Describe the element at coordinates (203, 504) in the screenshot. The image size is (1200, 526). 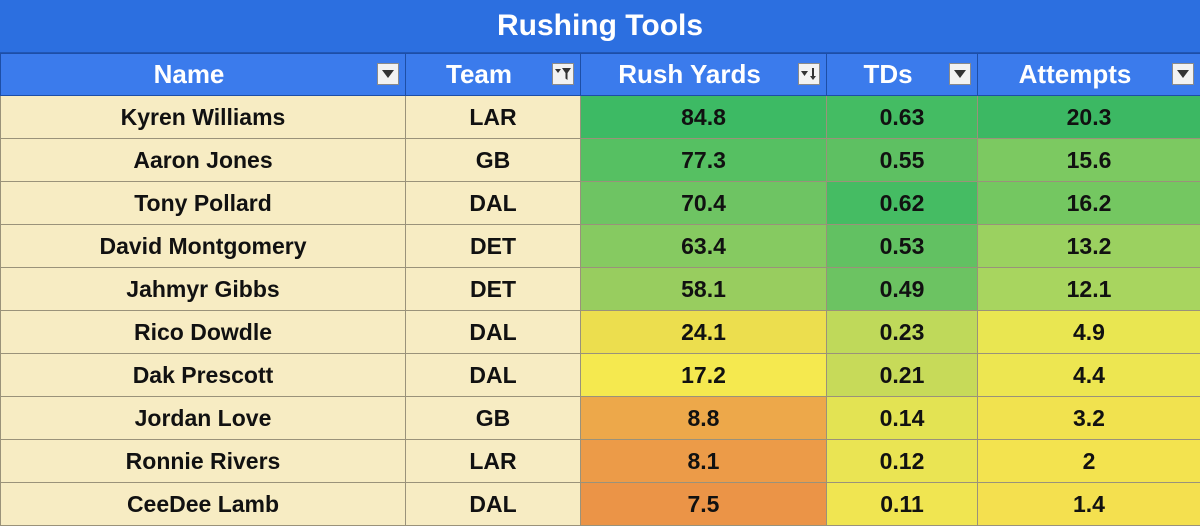
I see `player-name-cell: CeeDee Lamb` at that location.